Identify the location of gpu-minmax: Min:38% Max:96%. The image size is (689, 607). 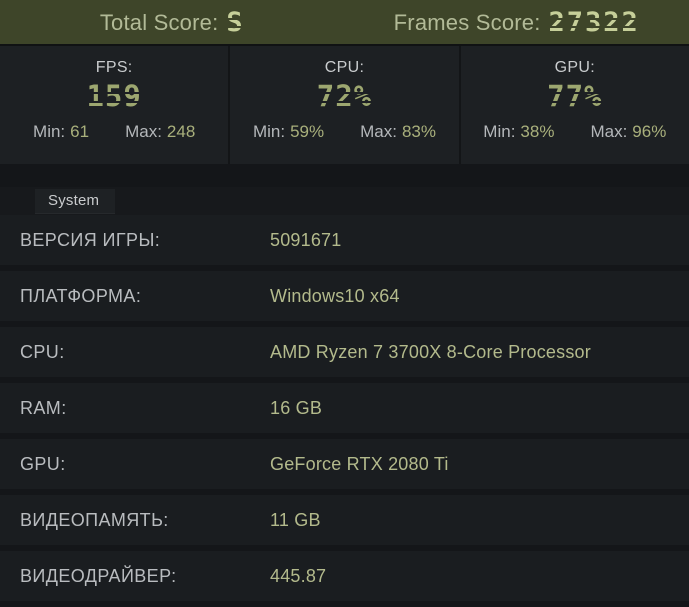
(574, 132).